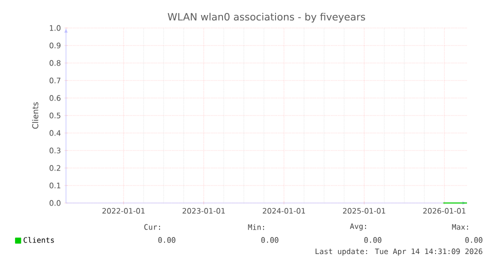  I want to click on chart-title: WLAN wlan0 associations - by fiveyears, so click(267, 17).